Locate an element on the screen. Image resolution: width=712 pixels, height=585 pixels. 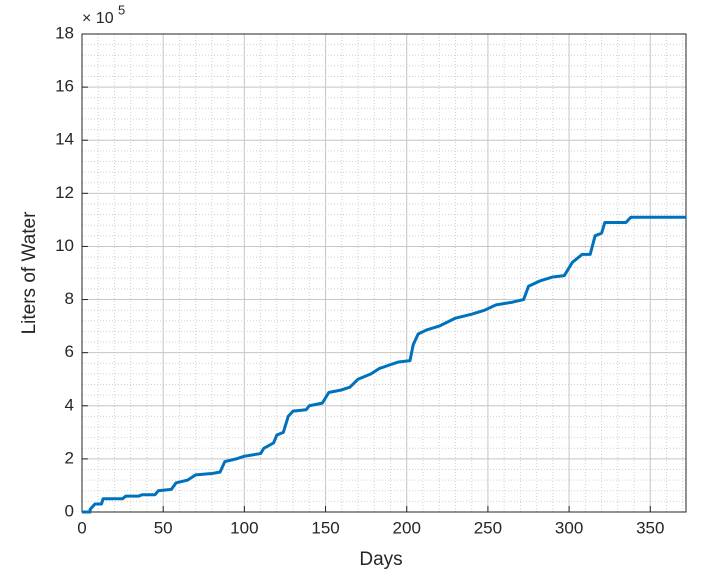
x-tick-label: 100 is located at coordinates (244, 527).